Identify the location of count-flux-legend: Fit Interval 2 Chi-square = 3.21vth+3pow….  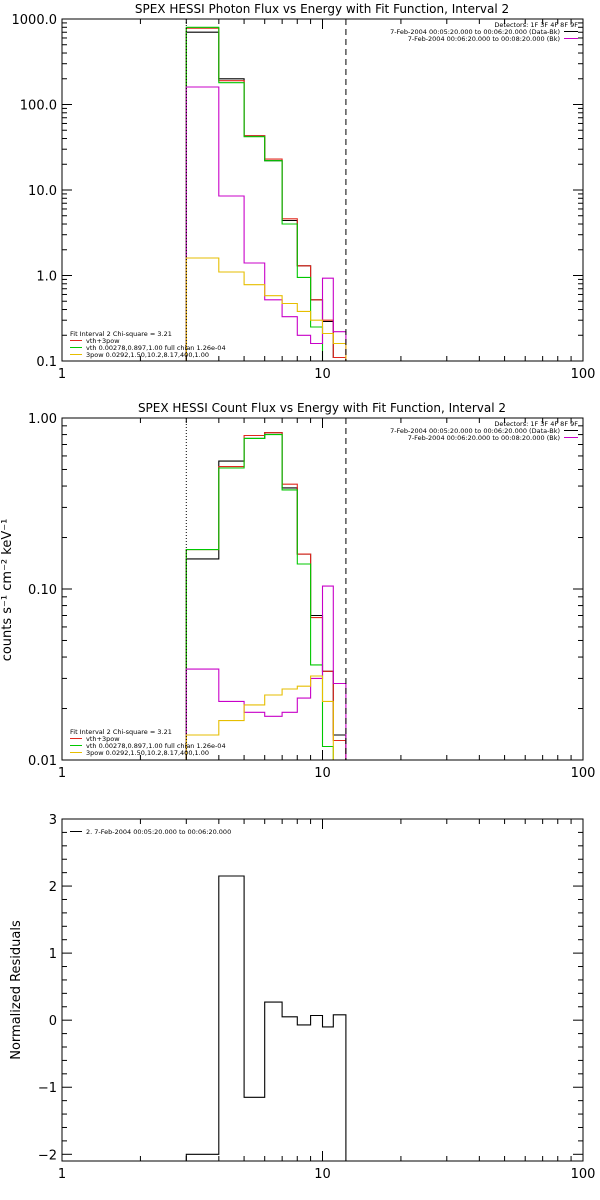
(148, 742).